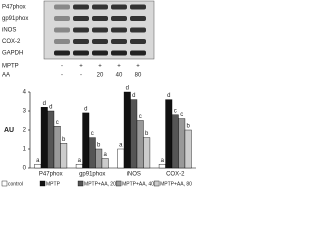 This screenshot has width=320, height=240. I want to click on blot-row-label: P47phox, so click(14, 8).